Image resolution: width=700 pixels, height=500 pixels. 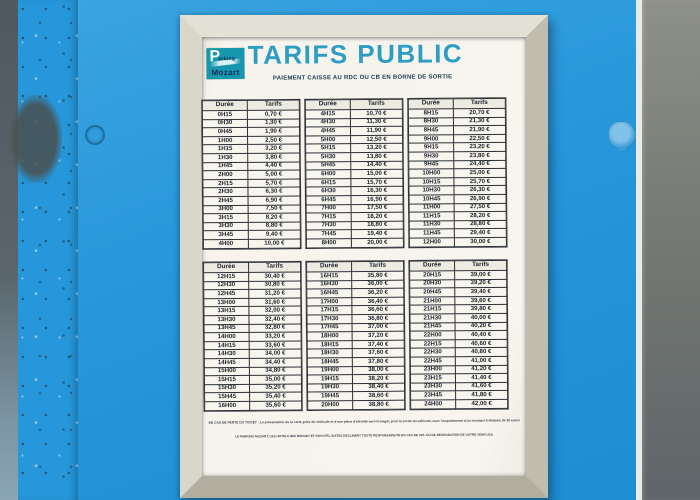 I want to click on duration-cell: 18H15, so click(x=330, y=345).